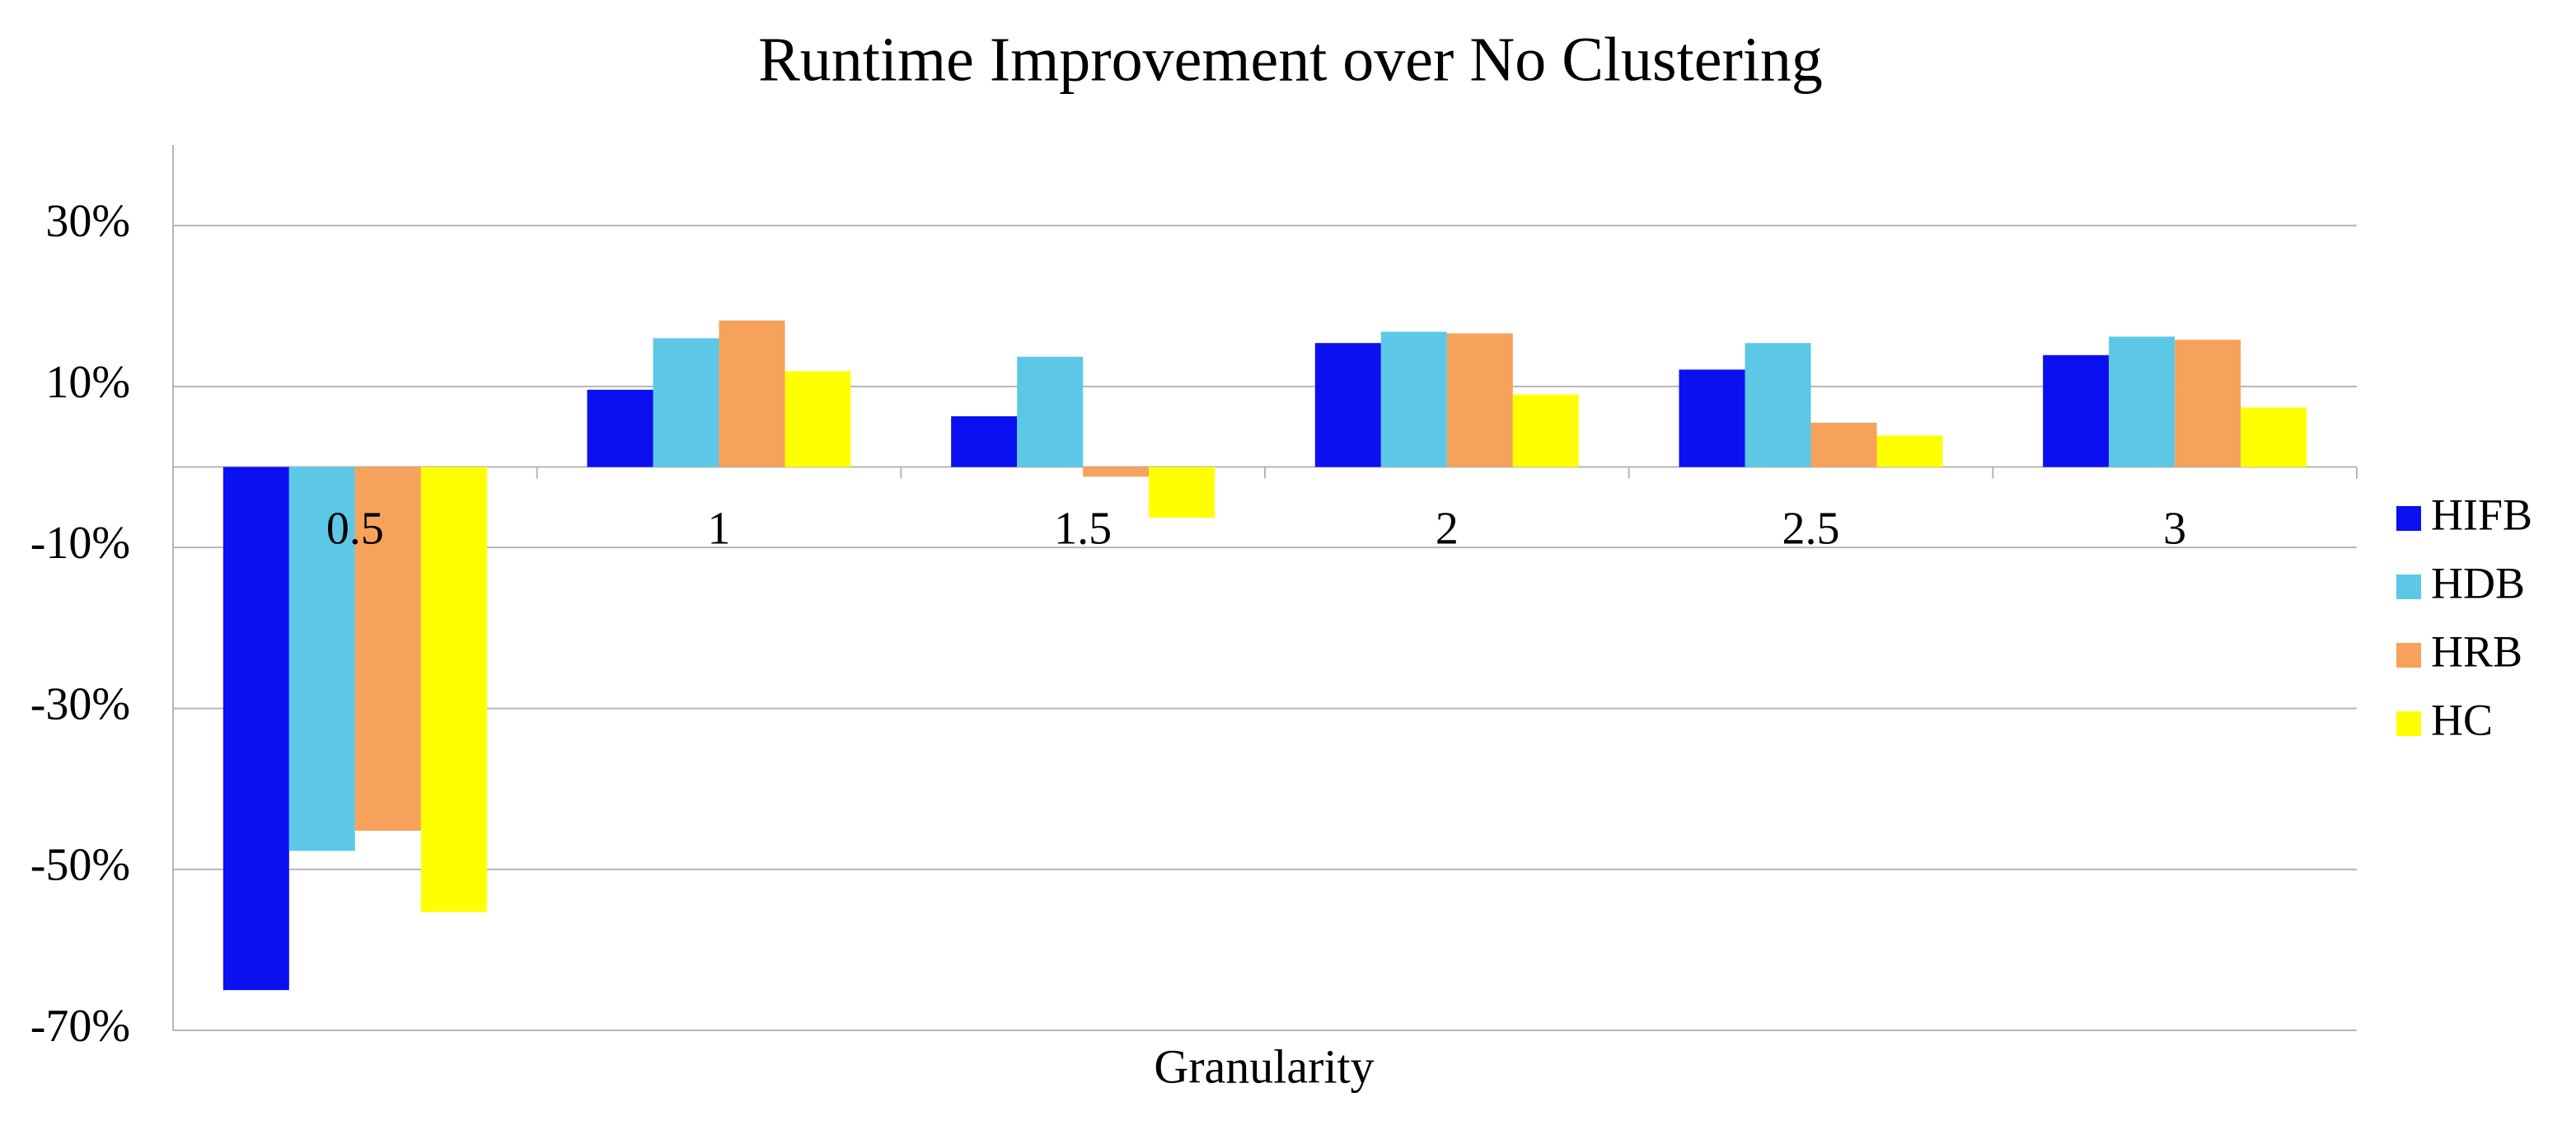  I want to click on y-tick-label: -10%, so click(80, 543).